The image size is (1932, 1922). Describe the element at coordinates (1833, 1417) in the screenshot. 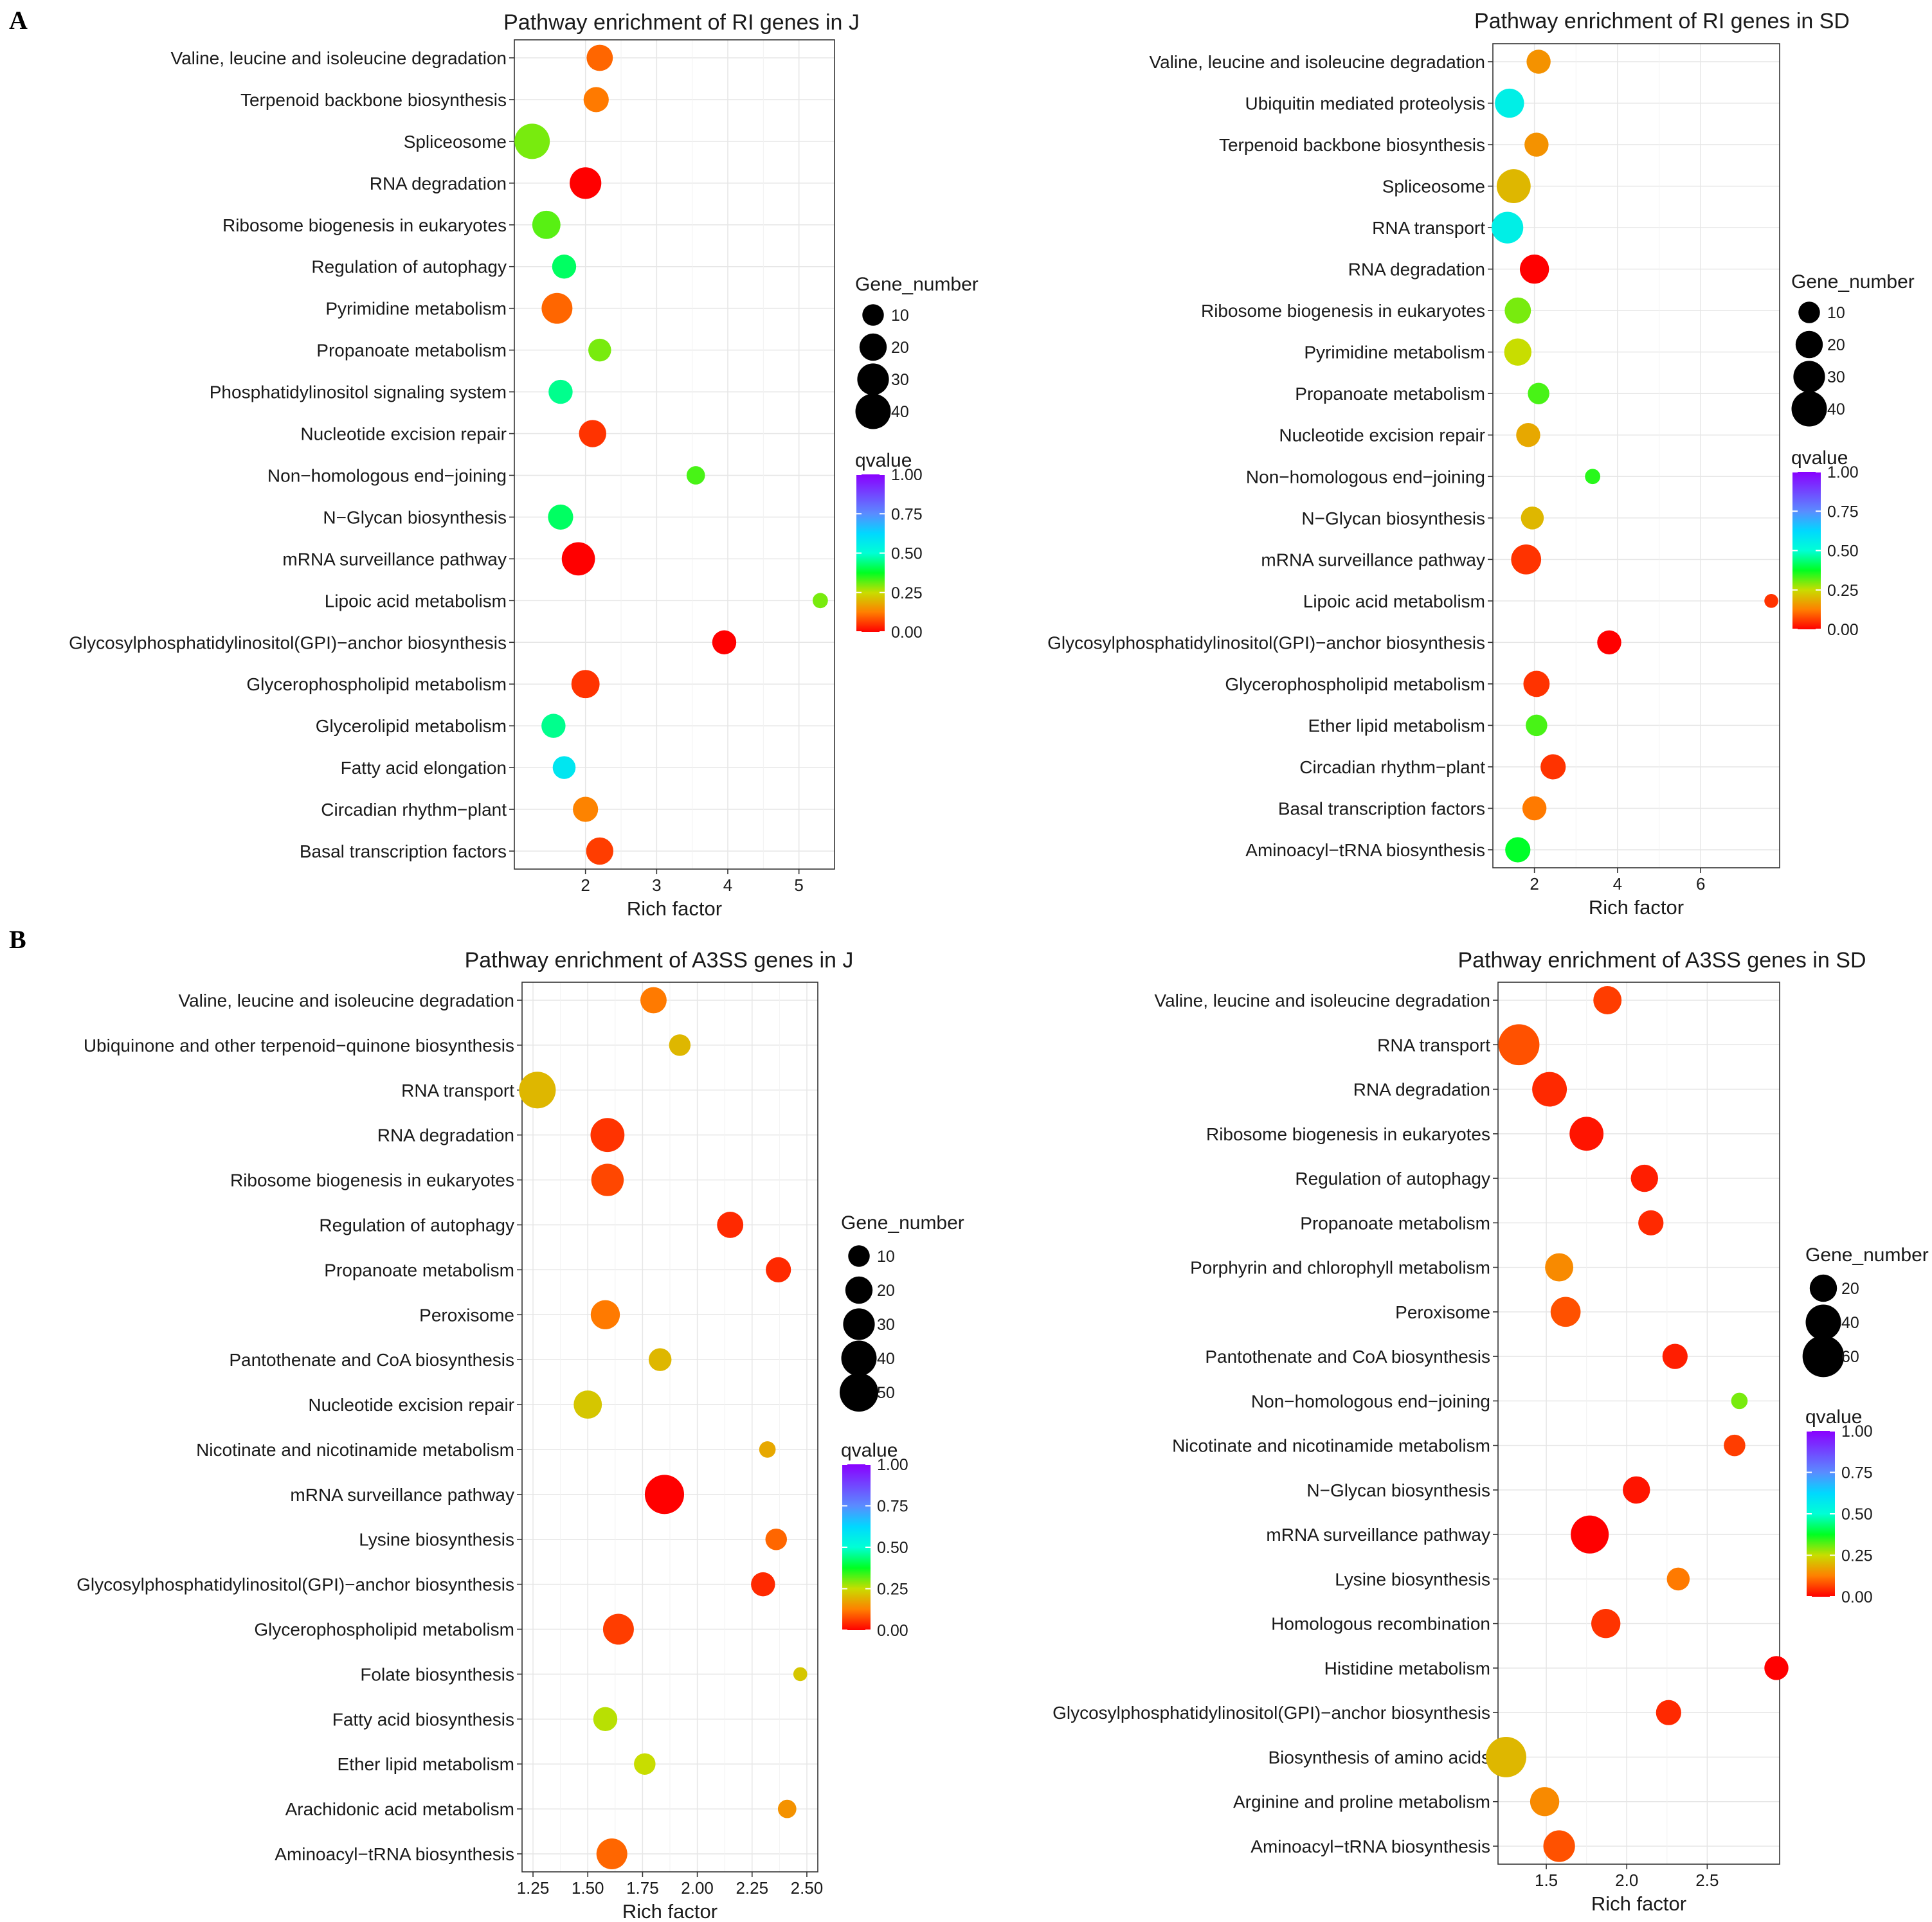

I see `color-legend-title: qvalue` at that location.